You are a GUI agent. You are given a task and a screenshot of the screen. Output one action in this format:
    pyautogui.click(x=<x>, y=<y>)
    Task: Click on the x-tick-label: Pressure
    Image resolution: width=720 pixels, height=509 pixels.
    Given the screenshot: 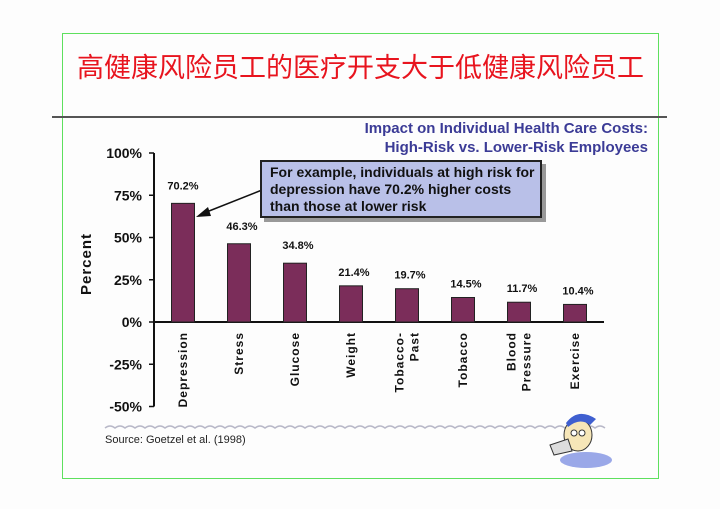 What is the action you would take?
    pyautogui.click(x=527, y=361)
    